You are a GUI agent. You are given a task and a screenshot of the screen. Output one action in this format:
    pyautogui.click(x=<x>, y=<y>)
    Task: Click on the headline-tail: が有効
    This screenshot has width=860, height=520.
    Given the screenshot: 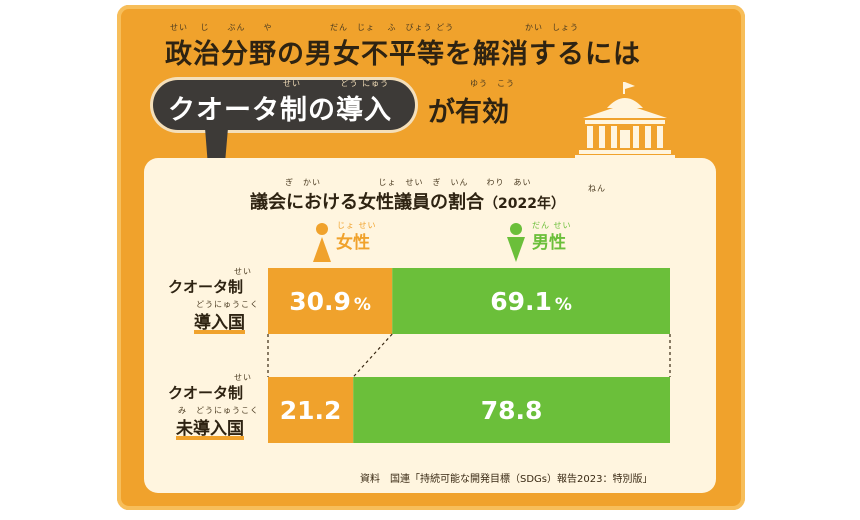 What is the action you would take?
    pyautogui.click(x=468, y=112)
    